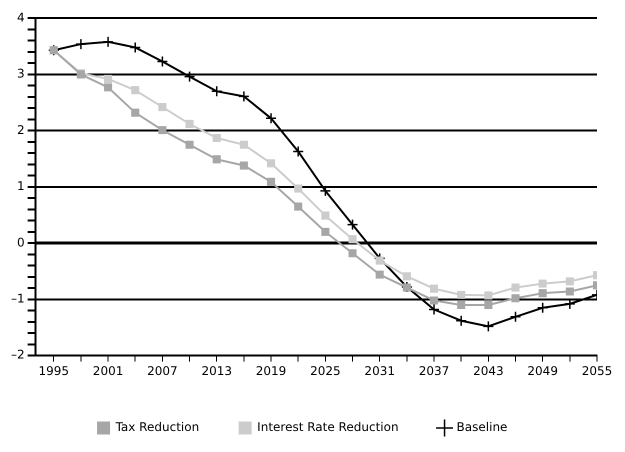  What do you see at coordinates (216, 371) in the screenshot?
I see `x-tick-label: 2013` at bounding box center [216, 371].